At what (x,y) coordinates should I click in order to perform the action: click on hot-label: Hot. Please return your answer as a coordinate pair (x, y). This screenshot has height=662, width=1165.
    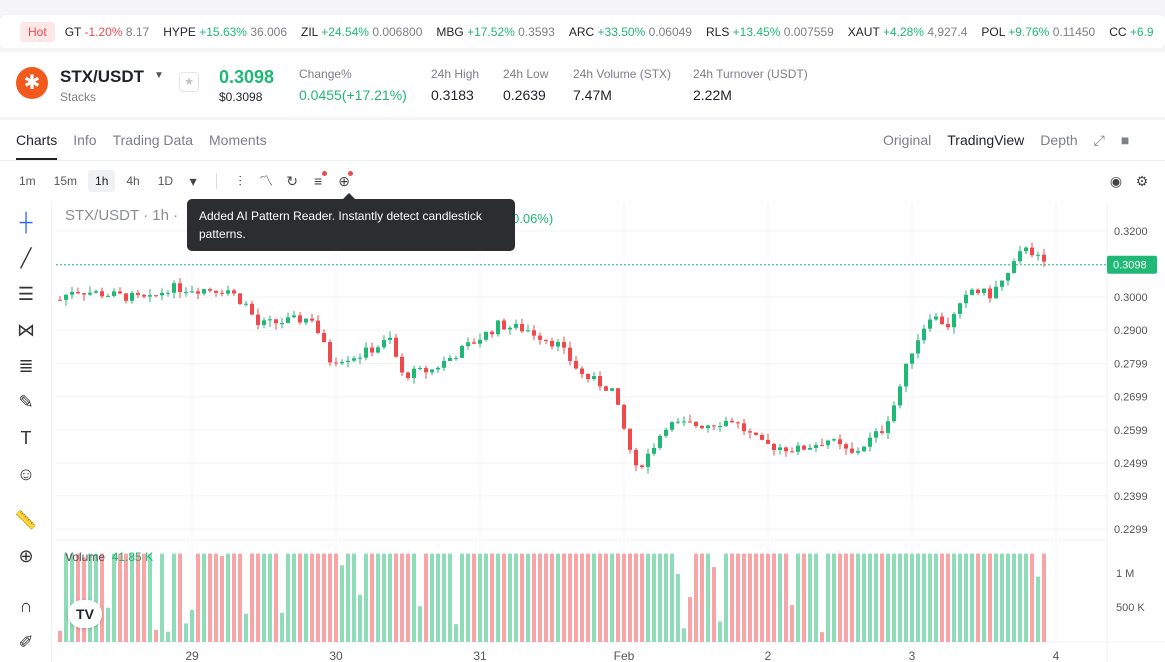
    Looking at the image, I should click on (37, 31).